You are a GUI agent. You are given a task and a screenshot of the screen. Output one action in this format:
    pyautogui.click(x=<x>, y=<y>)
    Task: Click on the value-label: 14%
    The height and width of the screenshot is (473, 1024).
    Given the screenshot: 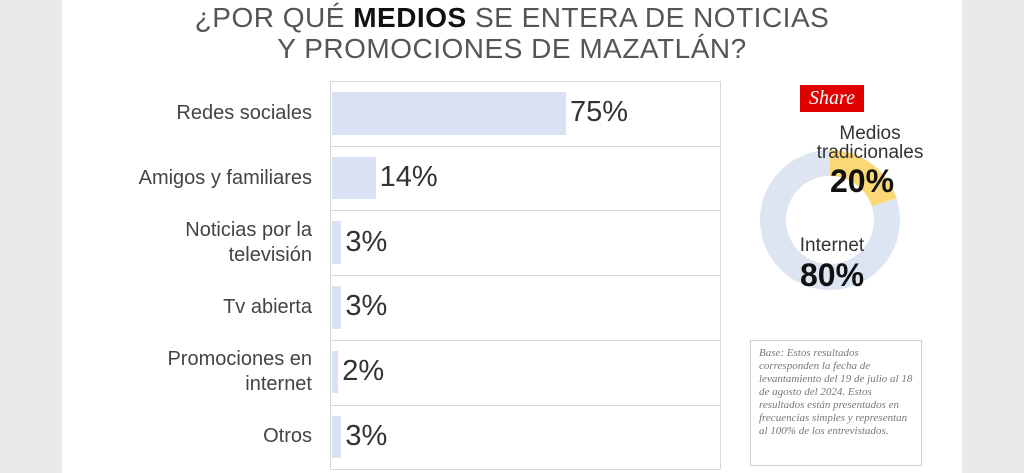 What is the action you would take?
    pyautogui.click(x=408, y=177)
    